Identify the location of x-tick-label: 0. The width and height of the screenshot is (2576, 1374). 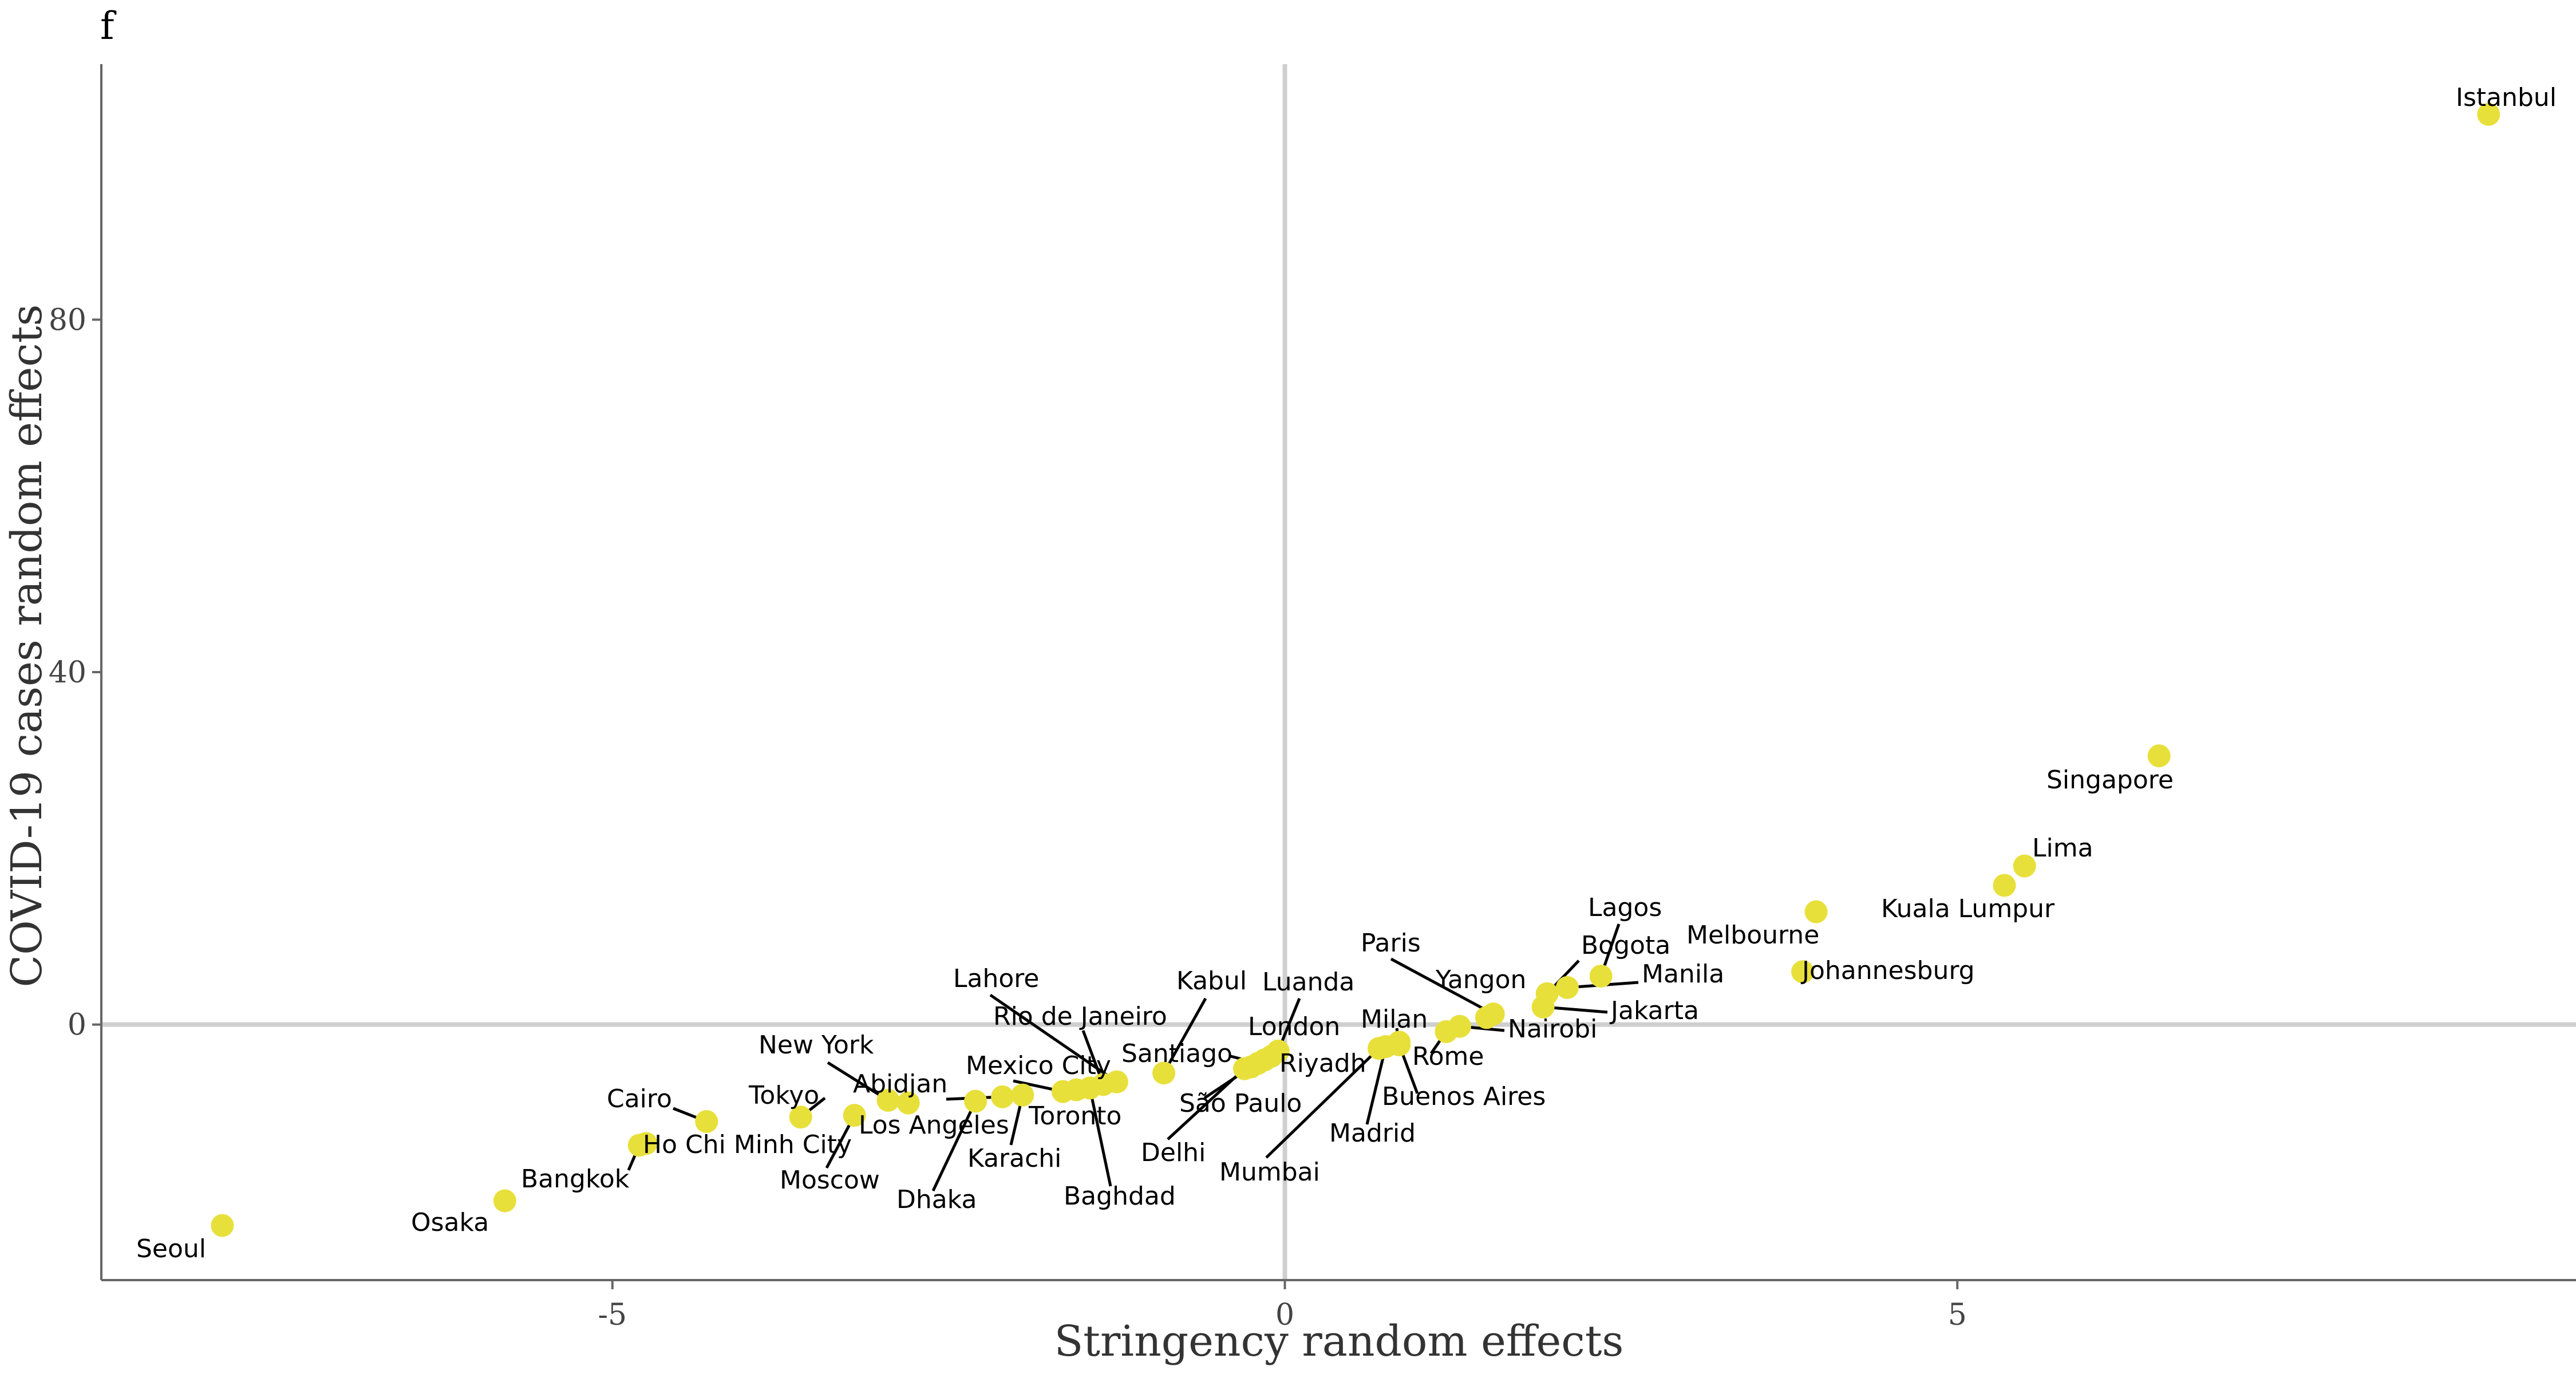
(1284, 1315).